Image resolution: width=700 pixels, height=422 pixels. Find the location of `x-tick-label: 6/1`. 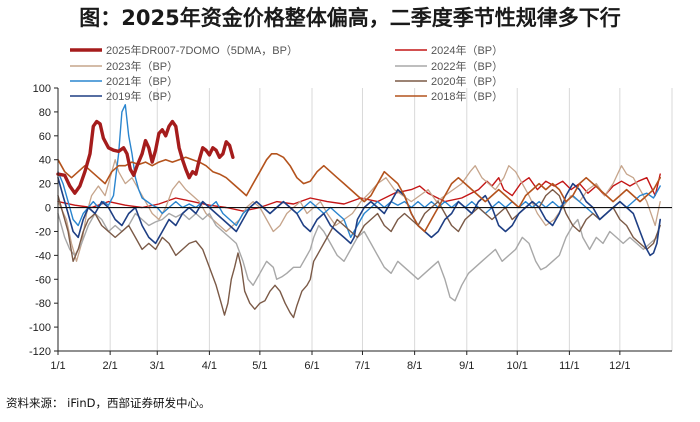

x-tick-label: 6/1 is located at coordinates (311, 366).